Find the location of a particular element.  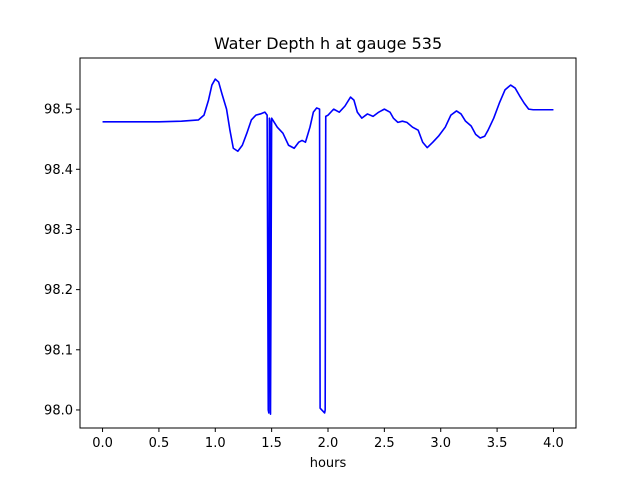

x-tick-label: 3.5 is located at coordinates (497, 443).